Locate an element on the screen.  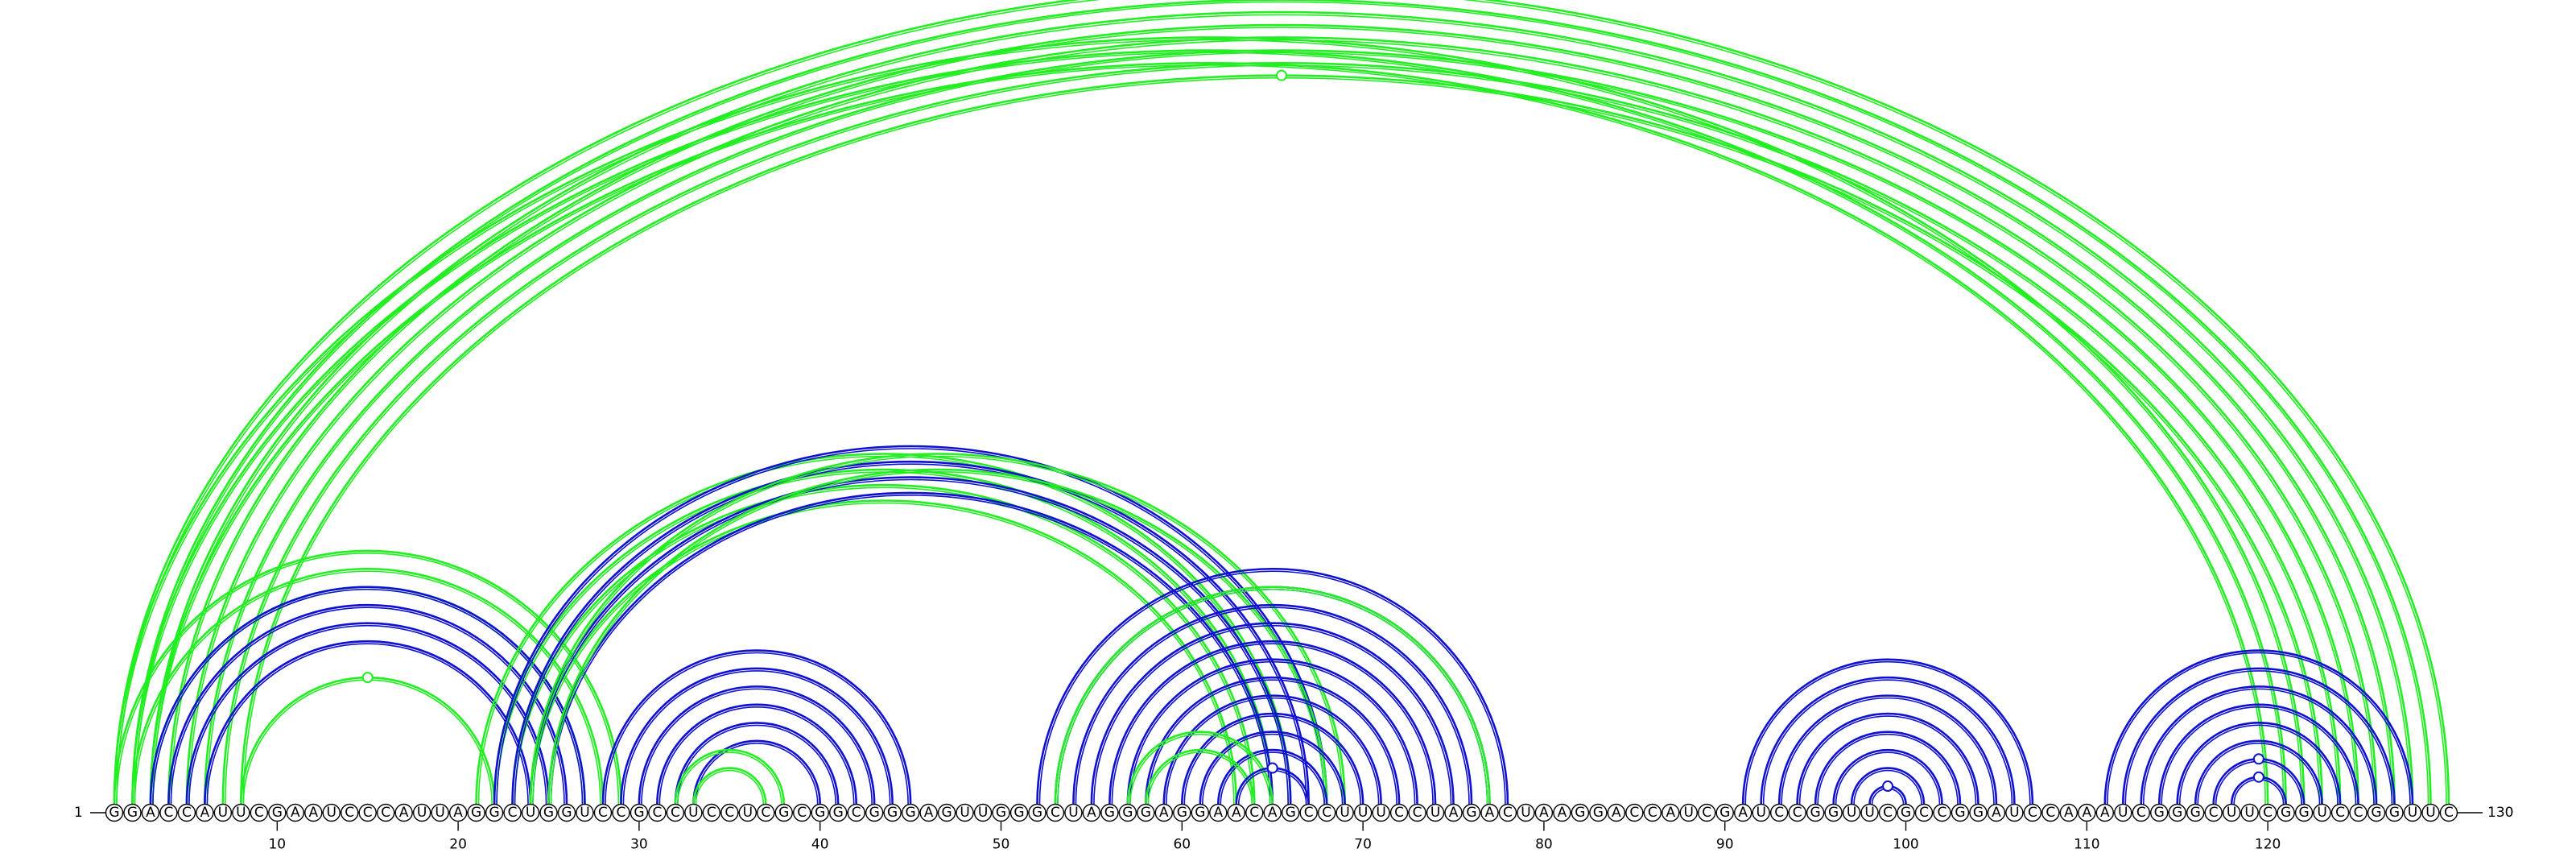
arc-apex-marker is located at coordinates (2258, 759).